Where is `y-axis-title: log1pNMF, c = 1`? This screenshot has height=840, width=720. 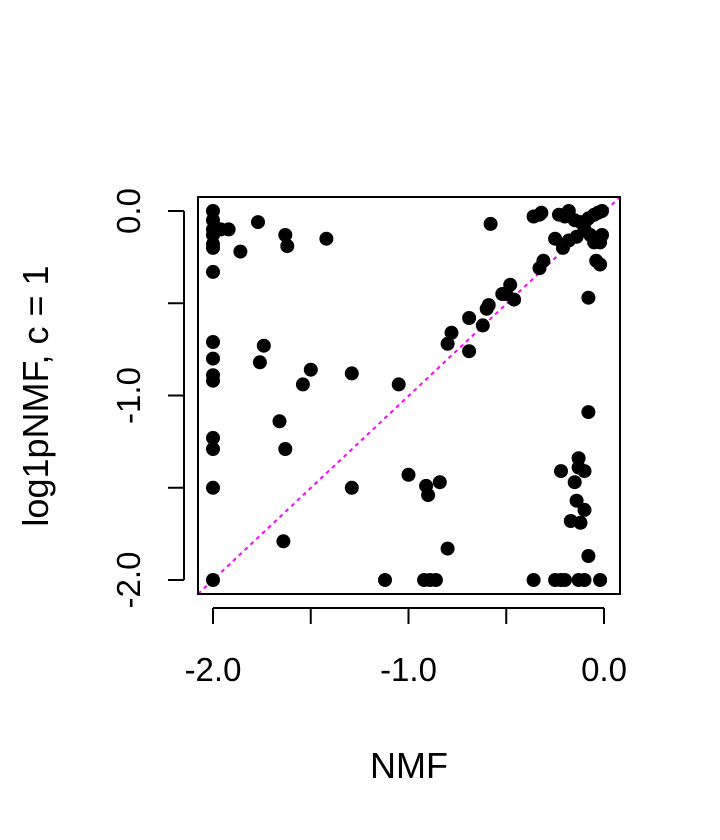
y-axis-title: log1pNMF, c = 1 is located at coordinates (35, 395).